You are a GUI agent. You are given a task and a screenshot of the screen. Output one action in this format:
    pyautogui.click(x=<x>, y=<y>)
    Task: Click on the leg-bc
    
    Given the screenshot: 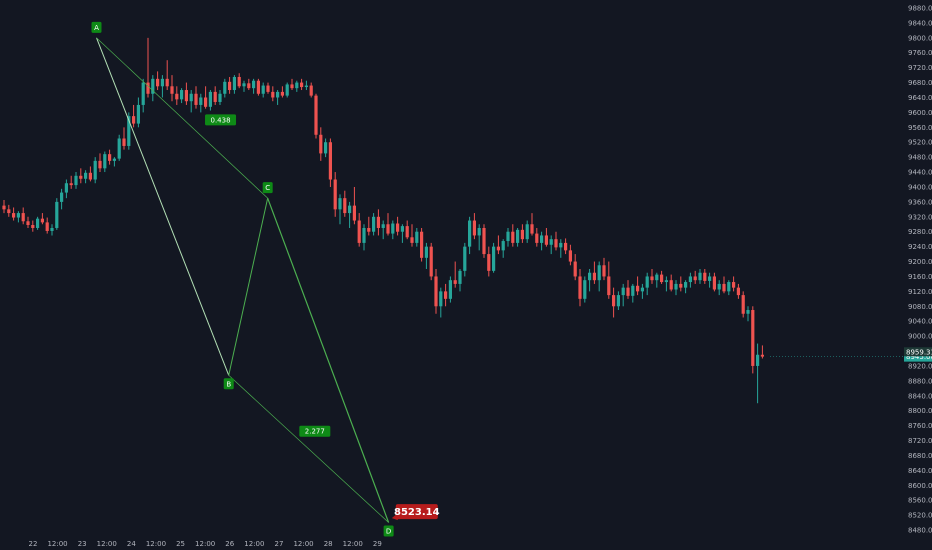 What is the action you would take?
    pyautogui.click(x=248, y=287)
    